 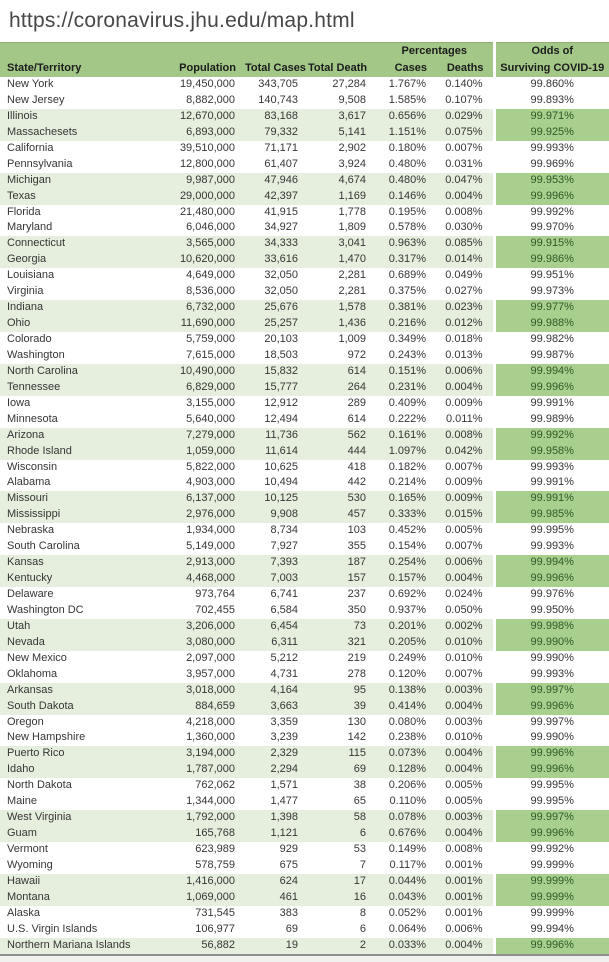 What do you see at coordinates (75, 244) in the screenshot?
I see `cell-state: Connecticut` at bounding box center [75, 244].